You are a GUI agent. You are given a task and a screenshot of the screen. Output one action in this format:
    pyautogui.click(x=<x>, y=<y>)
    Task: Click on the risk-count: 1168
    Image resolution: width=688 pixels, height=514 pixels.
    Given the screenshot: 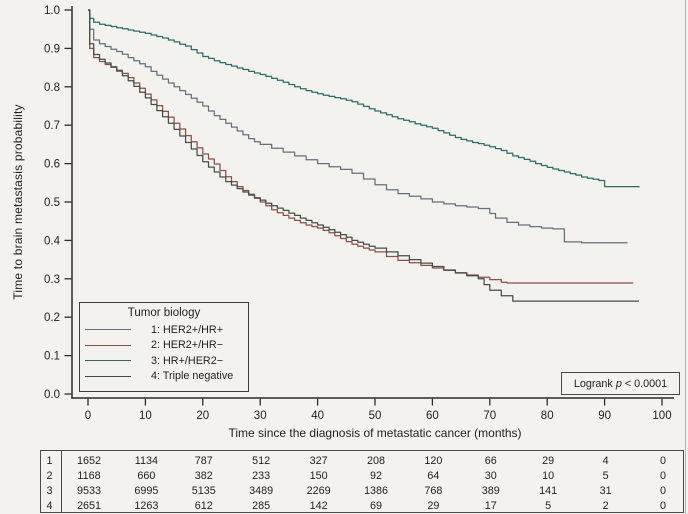 What is the action you would take?
    pyautogui.click(x=89, y=476)
    